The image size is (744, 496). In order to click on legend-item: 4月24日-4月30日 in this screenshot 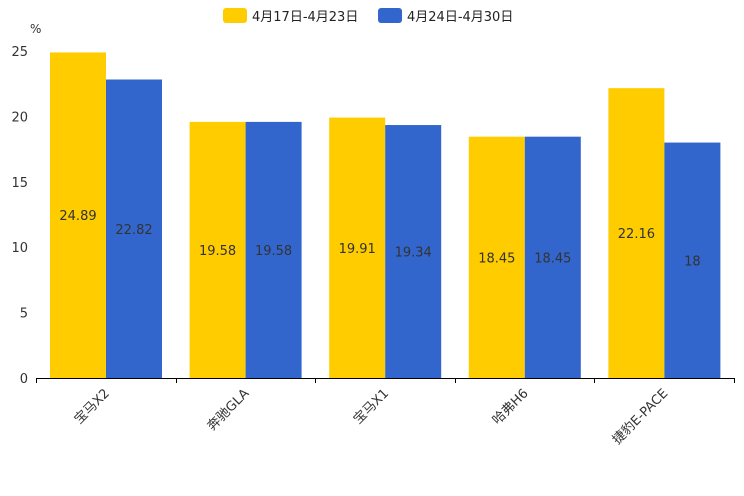, I will do `click(445, 16)`.